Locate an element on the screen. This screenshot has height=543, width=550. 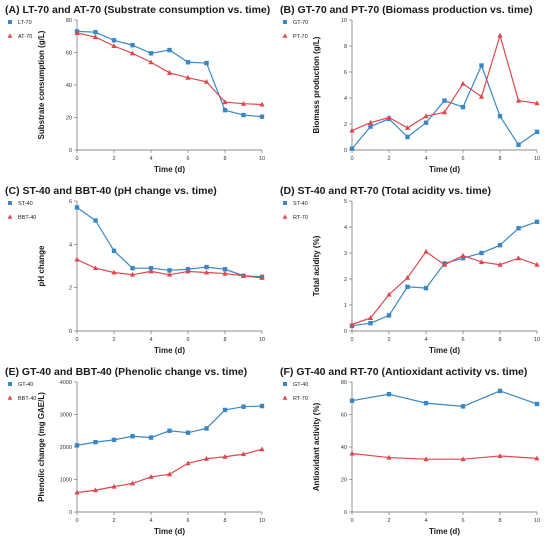
y-tick-label: 8 is located at coordinates (345, 47).